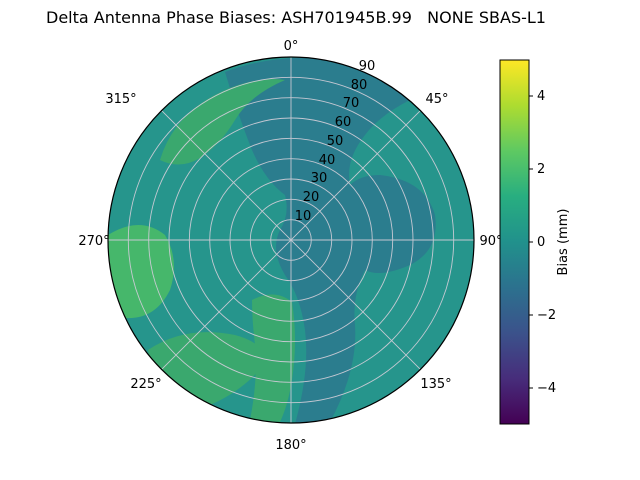 Image resolution: width=640 pixels, height=480 pixels. Describe the element at coordinates (272, 358) in the screenshot. I see `contour-green-column-bottom` at that location.